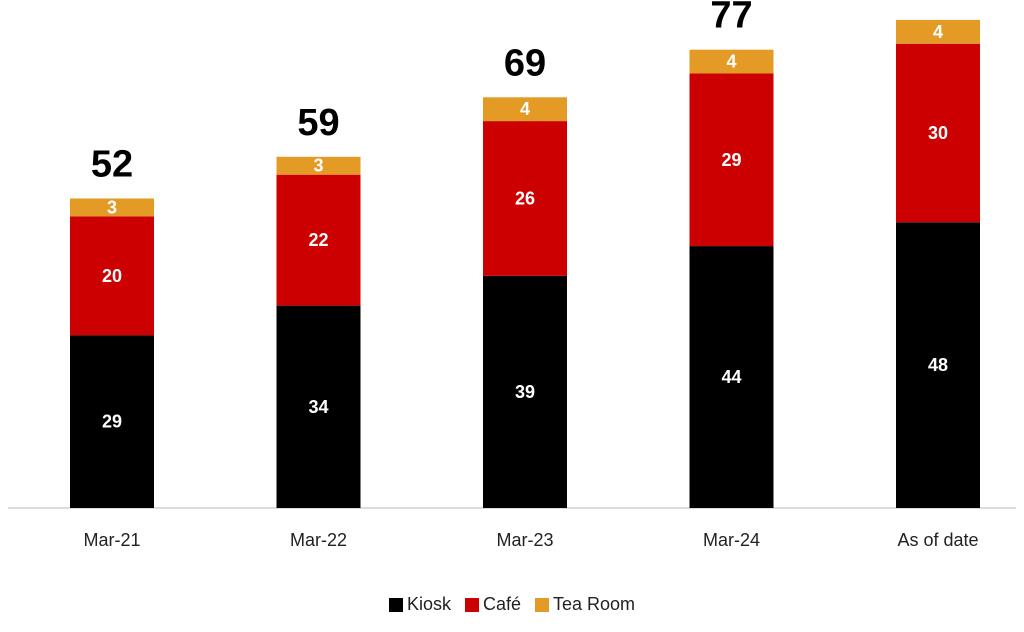  I want to click on data-label-kiosk-as-of-date: 48, so click(938, 365).